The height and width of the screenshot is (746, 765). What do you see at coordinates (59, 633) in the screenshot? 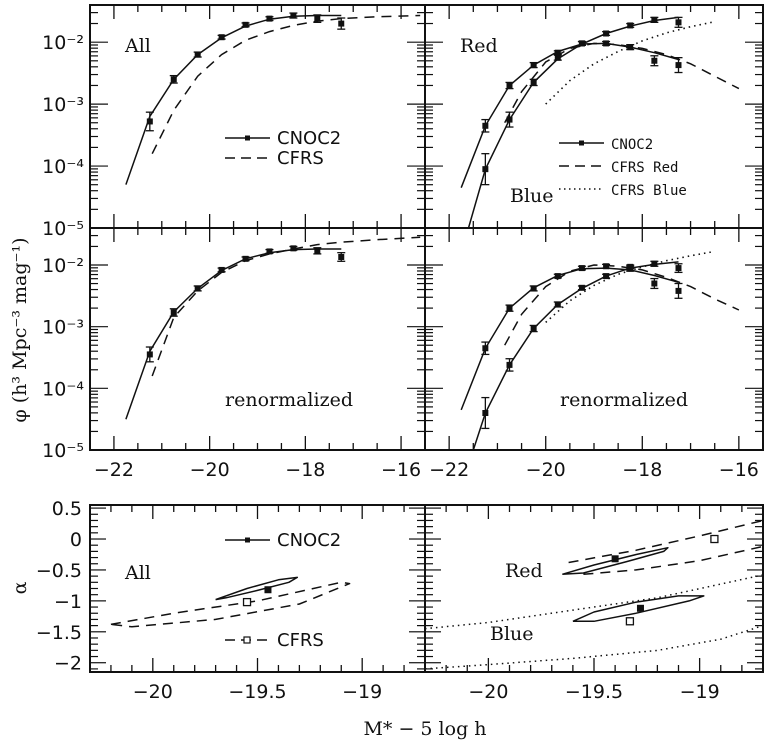
I see `y-tick-label: −1.5` at bounding box center [59, 633].